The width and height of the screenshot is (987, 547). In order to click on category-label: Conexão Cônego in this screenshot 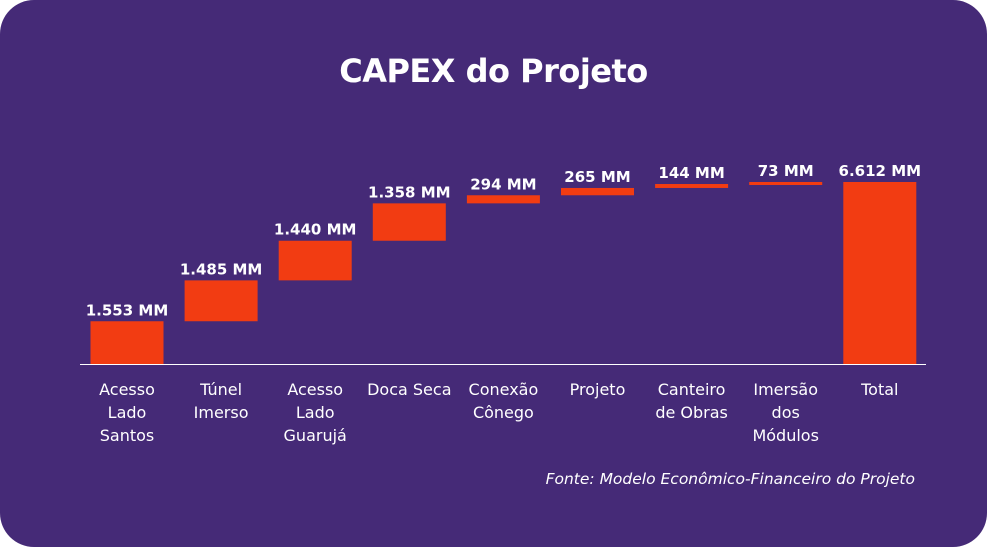, I will do `click(504, 401)`.